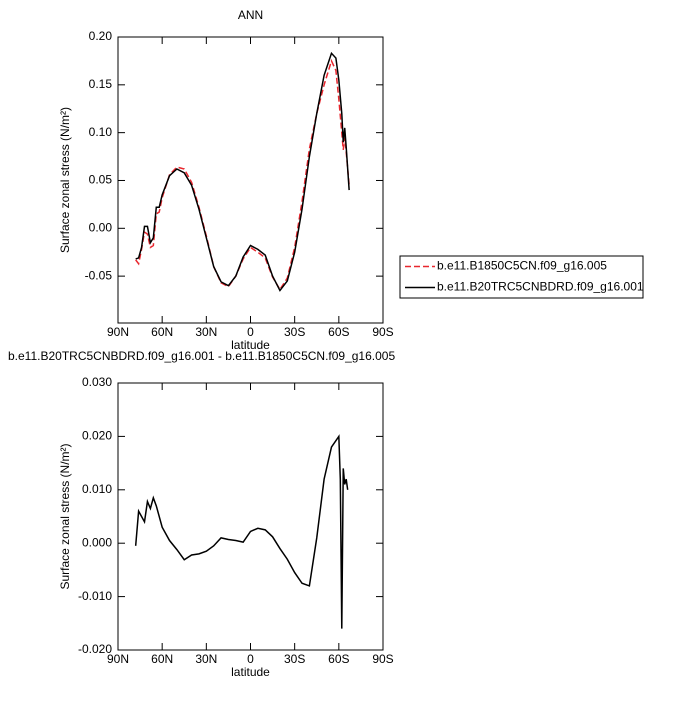 This screenshot has height=702, width=692. What do you see at coordinates (95, 596) in the screenshot?
I see `y-tick-label: -0.010` at bounding box center [95, 596].